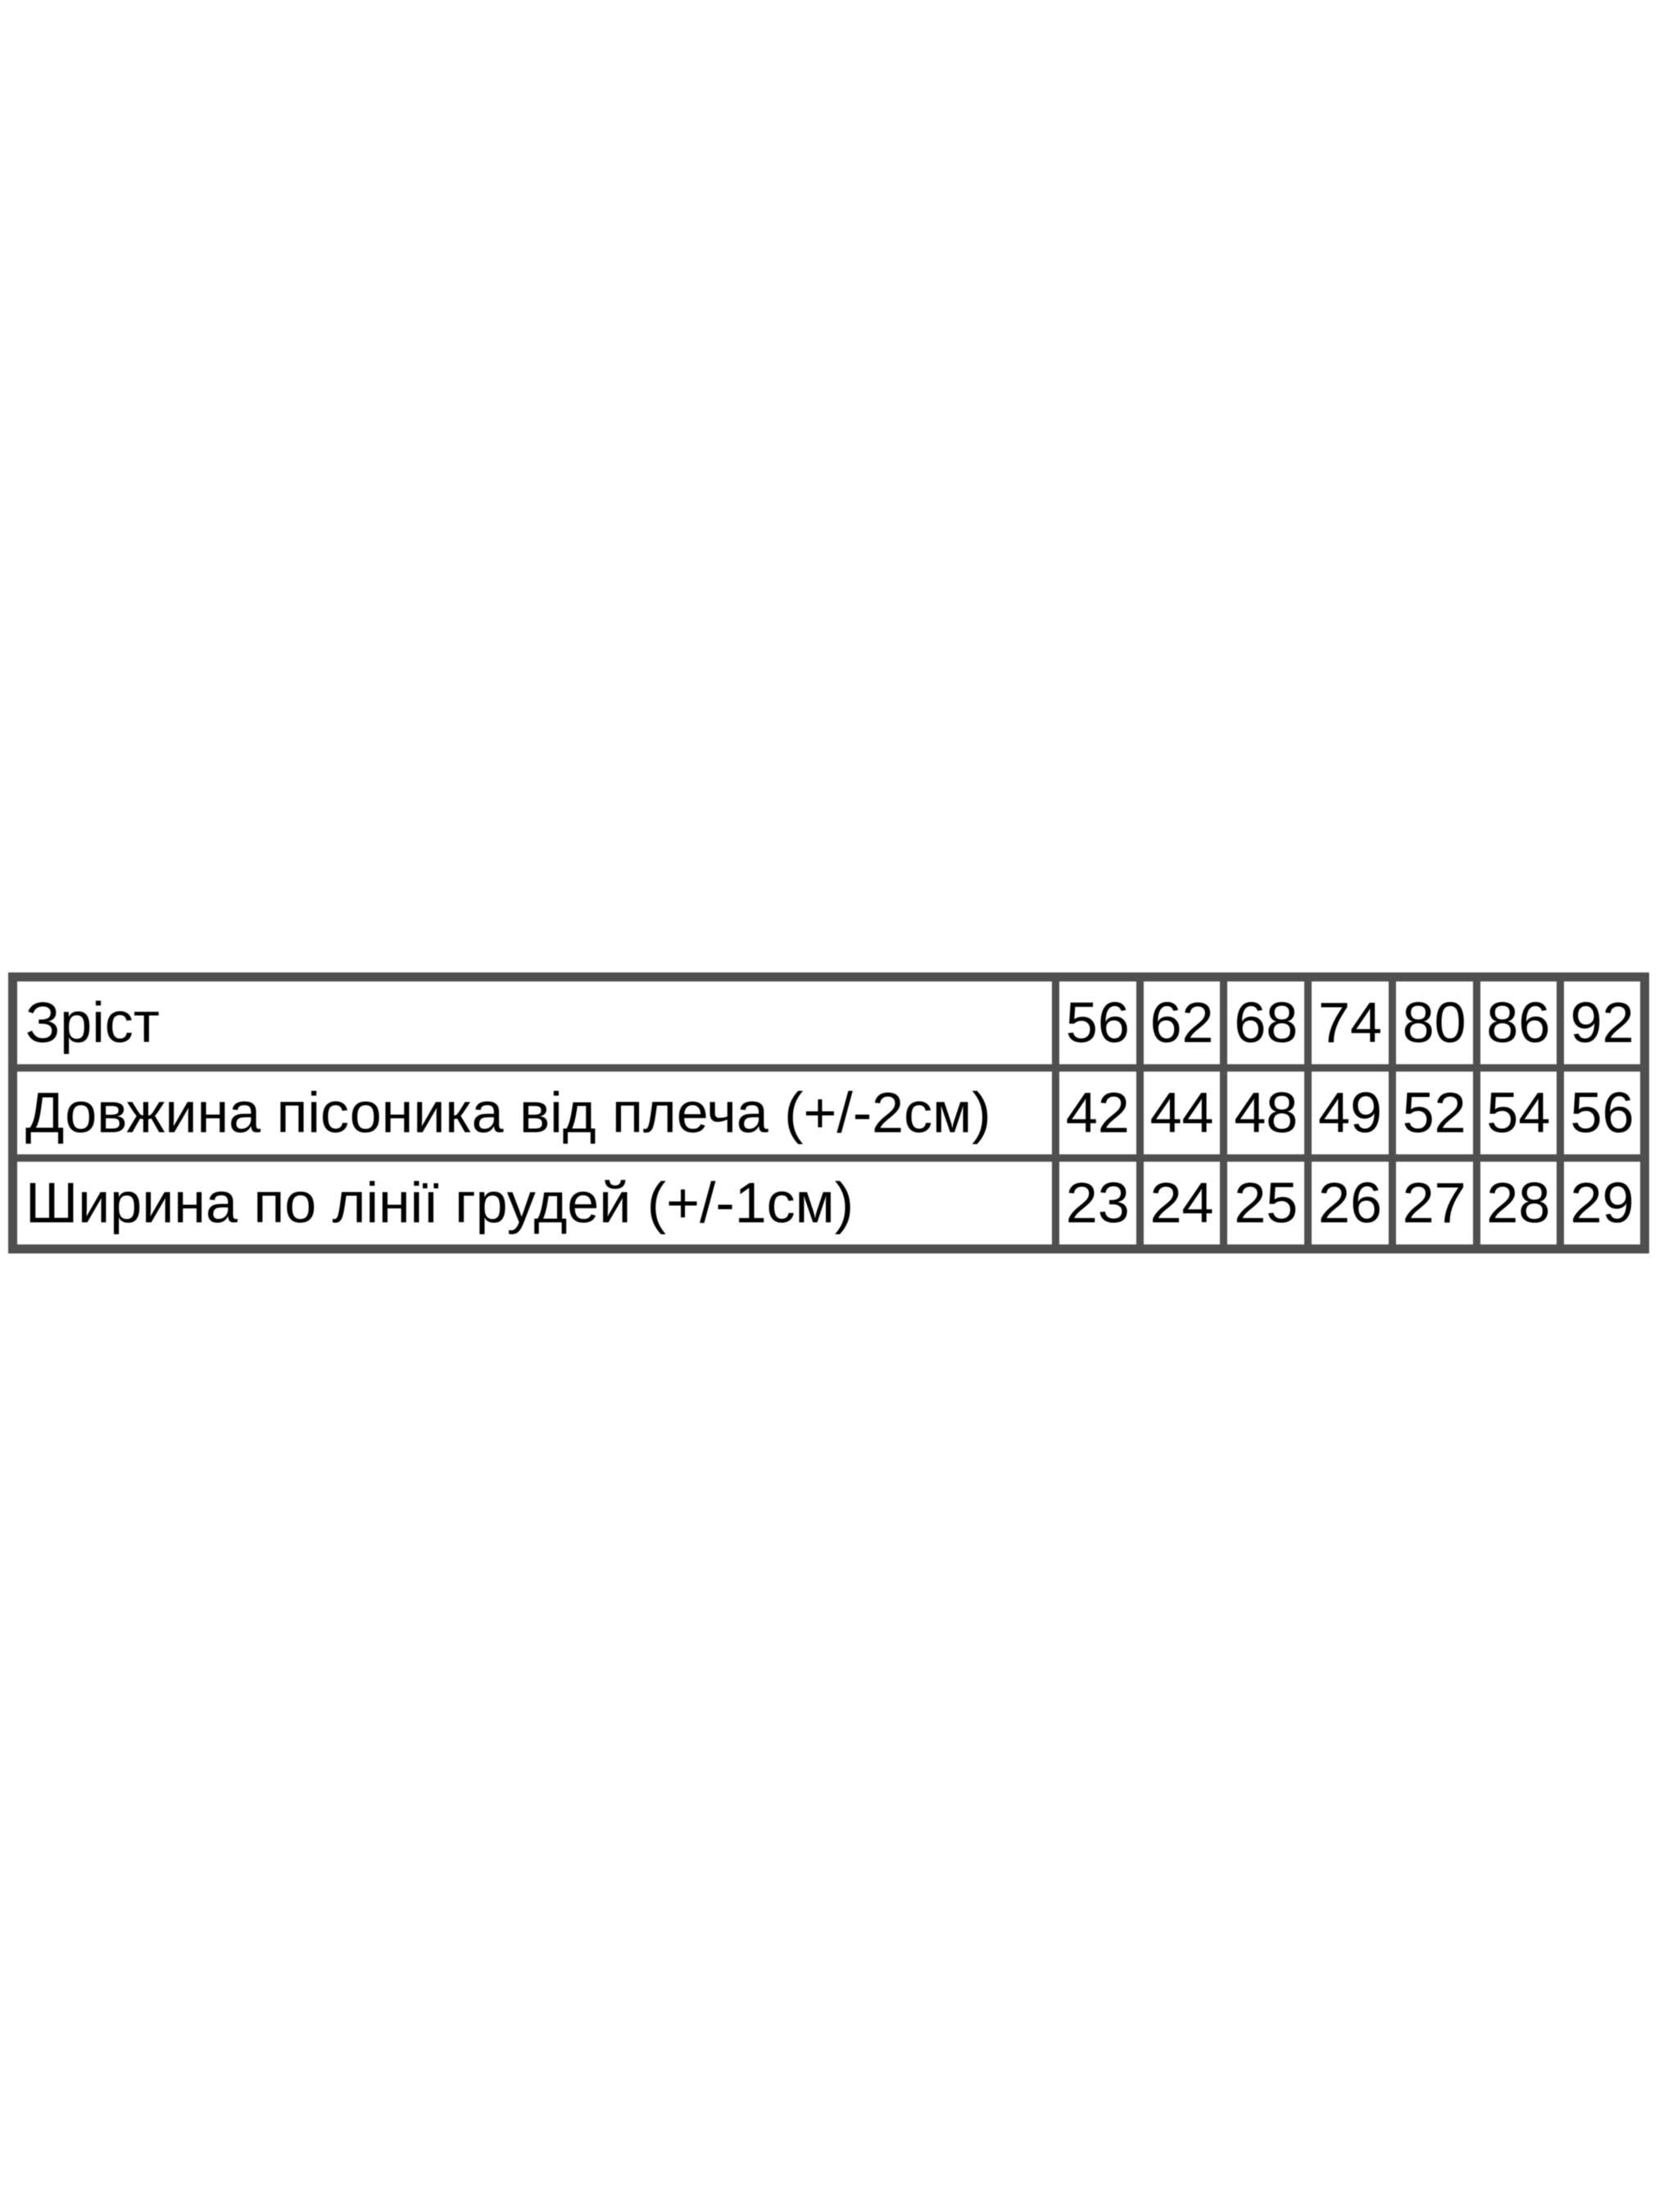  What do you see at coordinates (1434, 1113) in the screenshot?
I see `table-cell: 52` at bounding box center [1434, 1113].